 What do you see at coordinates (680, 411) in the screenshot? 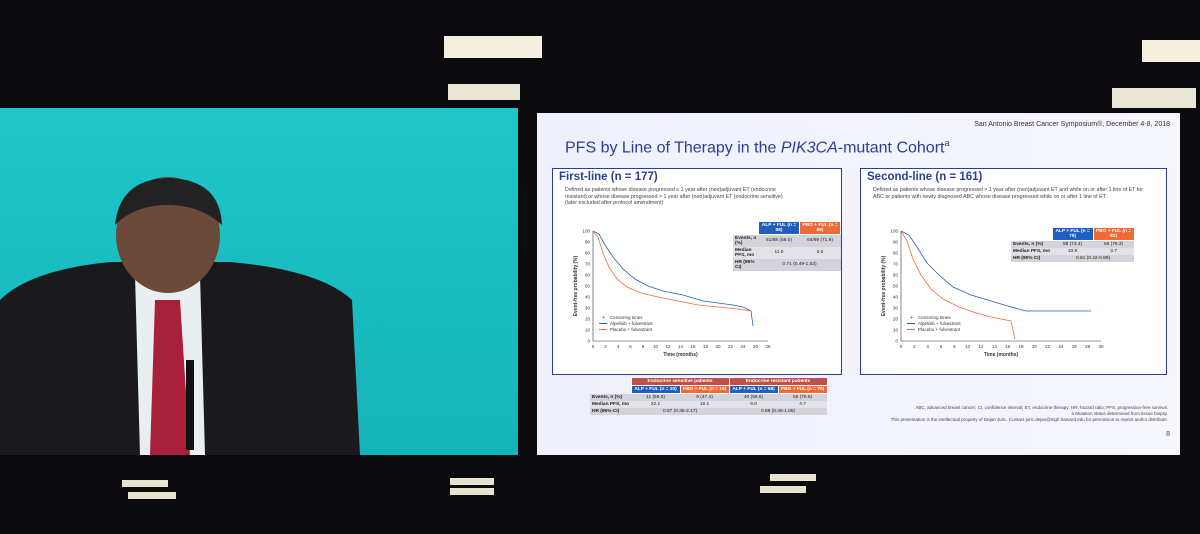
I see `table-cell: 0.87 (0.35-2.17)` at bounding box center [680, 411].